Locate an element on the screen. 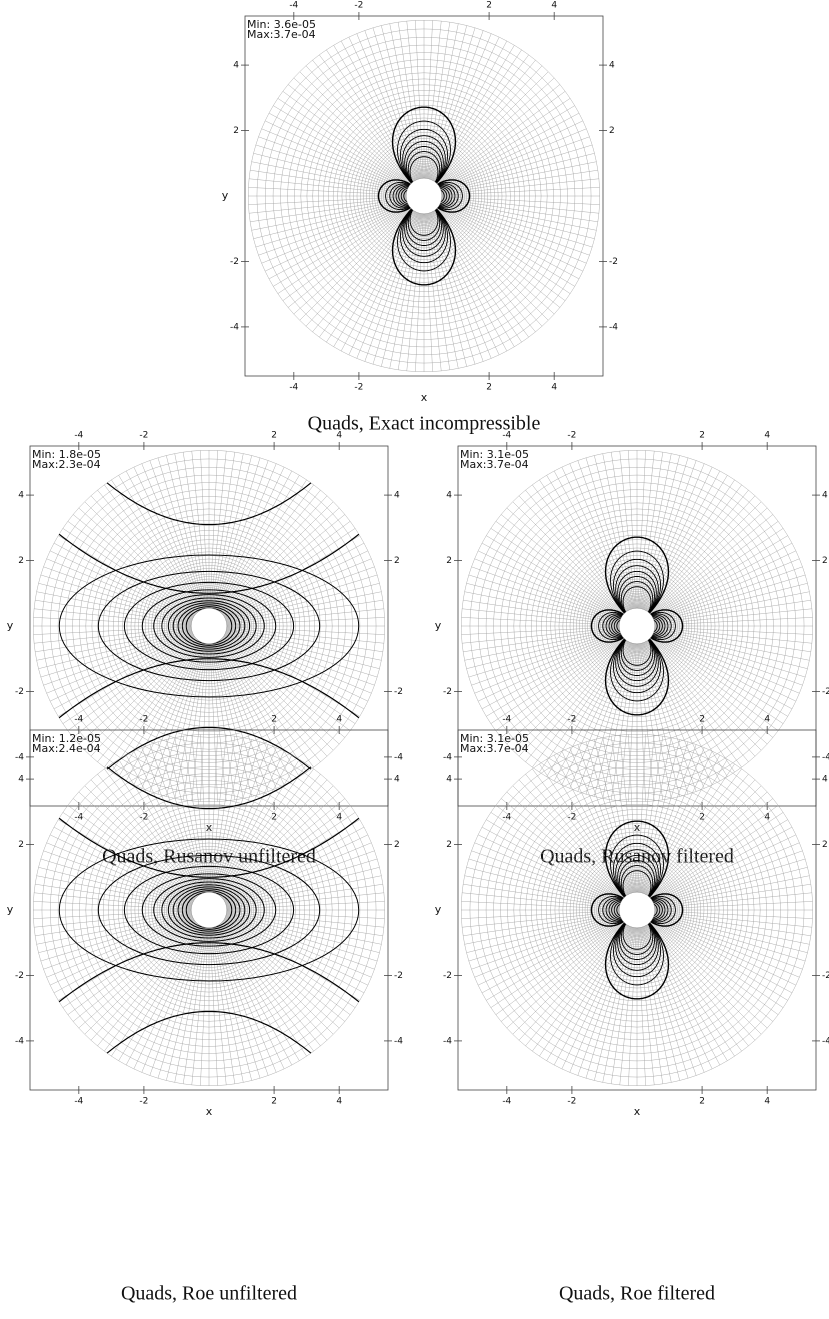 The width and height of the screenshot is (829, 1319). annotation: Min: 1.8e-05 is located at coordinates (66, 454).